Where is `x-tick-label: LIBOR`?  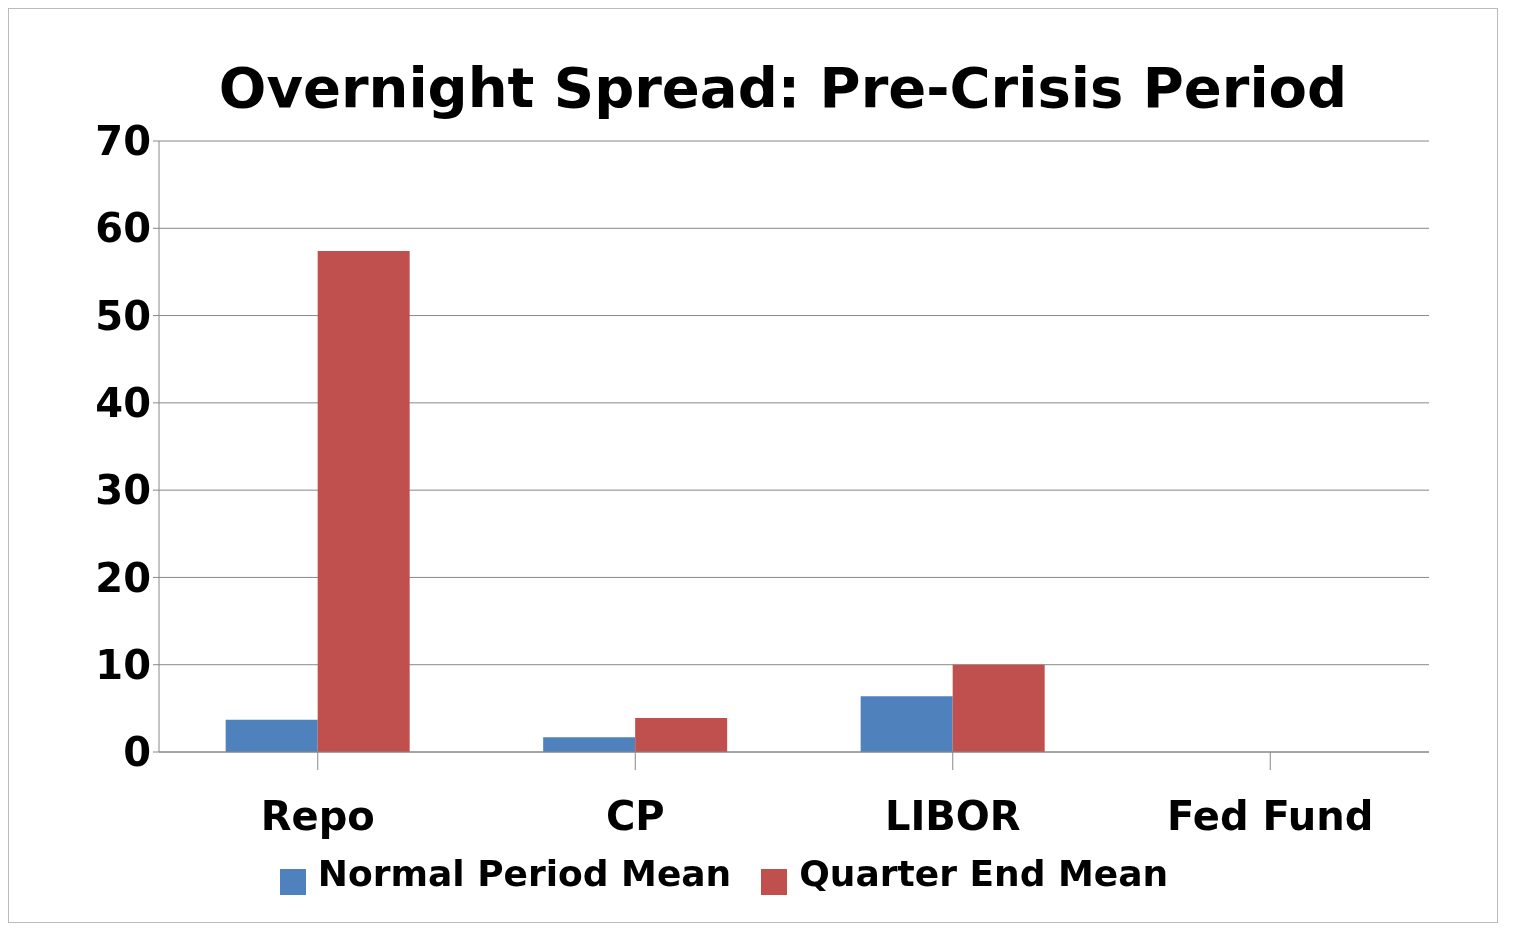 x-tick-label: LIBOR is located at coordinates (952, 816).